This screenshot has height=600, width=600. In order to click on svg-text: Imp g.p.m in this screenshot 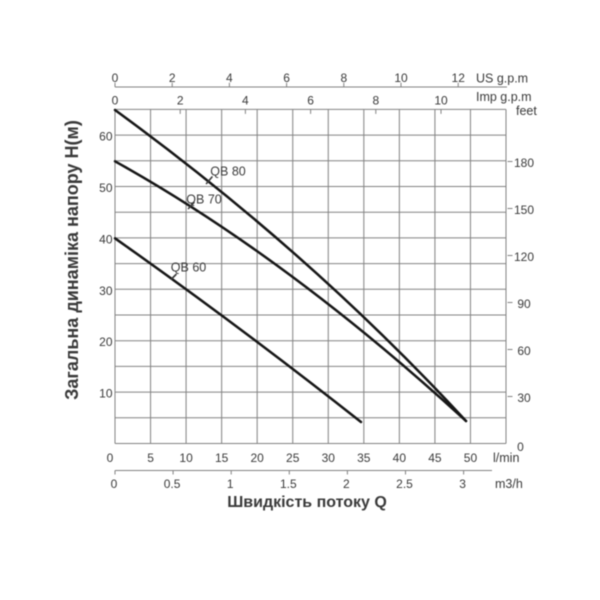, I will do `click(504, 97)`.